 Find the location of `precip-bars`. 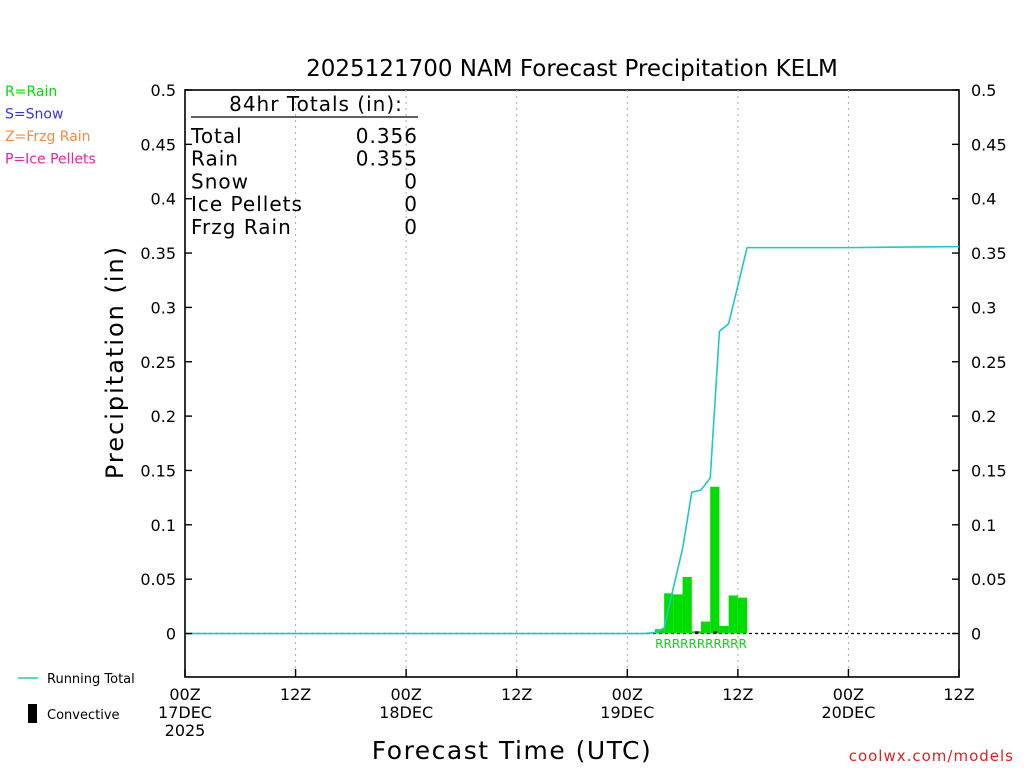

precip-bars is located at coordinates (696, 560).